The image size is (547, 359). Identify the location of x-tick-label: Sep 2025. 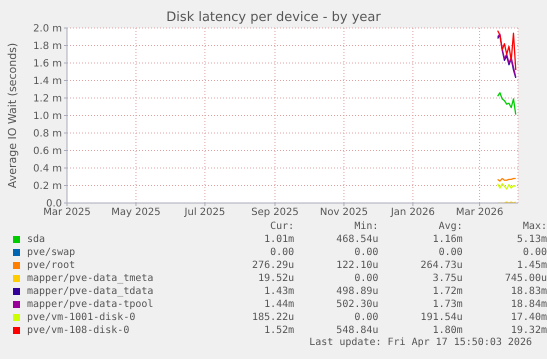
(275, 212).